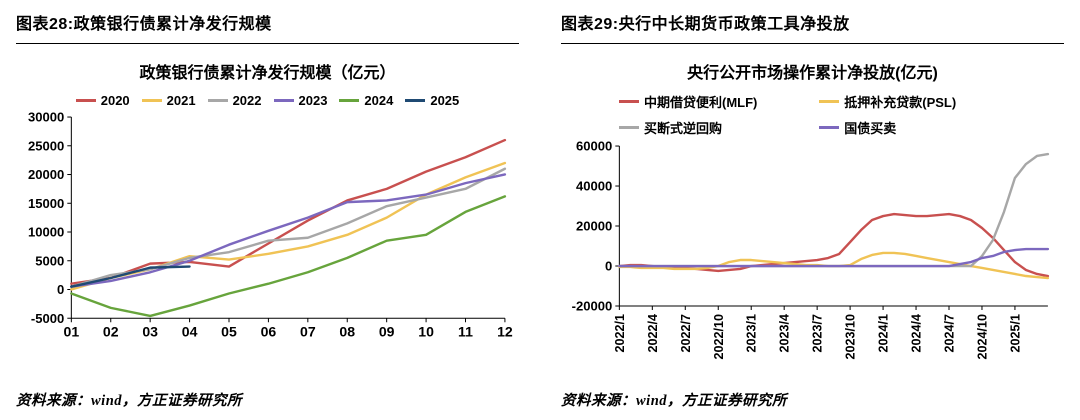  Describe the element at coordinates (181, 100) in the screenshot. I see `legend-label: 2021` at that location.